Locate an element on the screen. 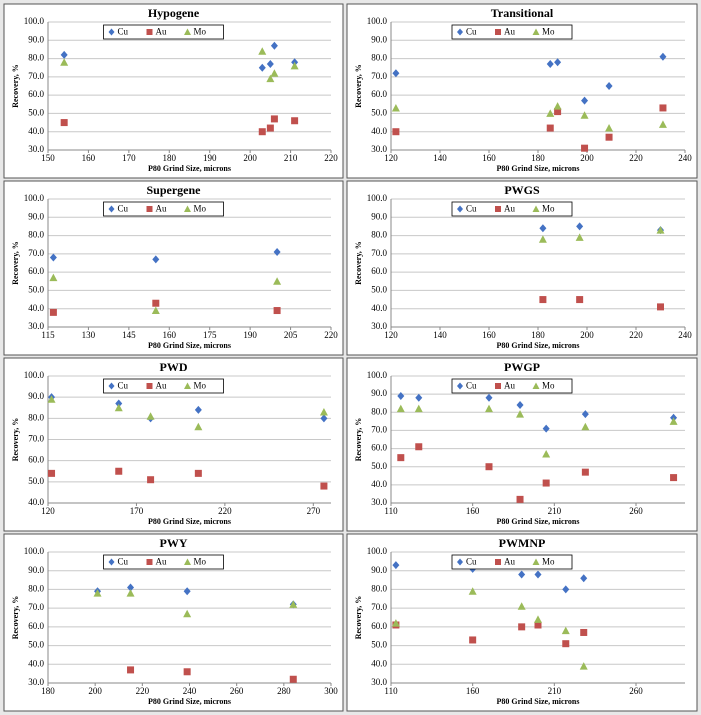  x-tick-label: 190 is located at coordinates (210, 158).